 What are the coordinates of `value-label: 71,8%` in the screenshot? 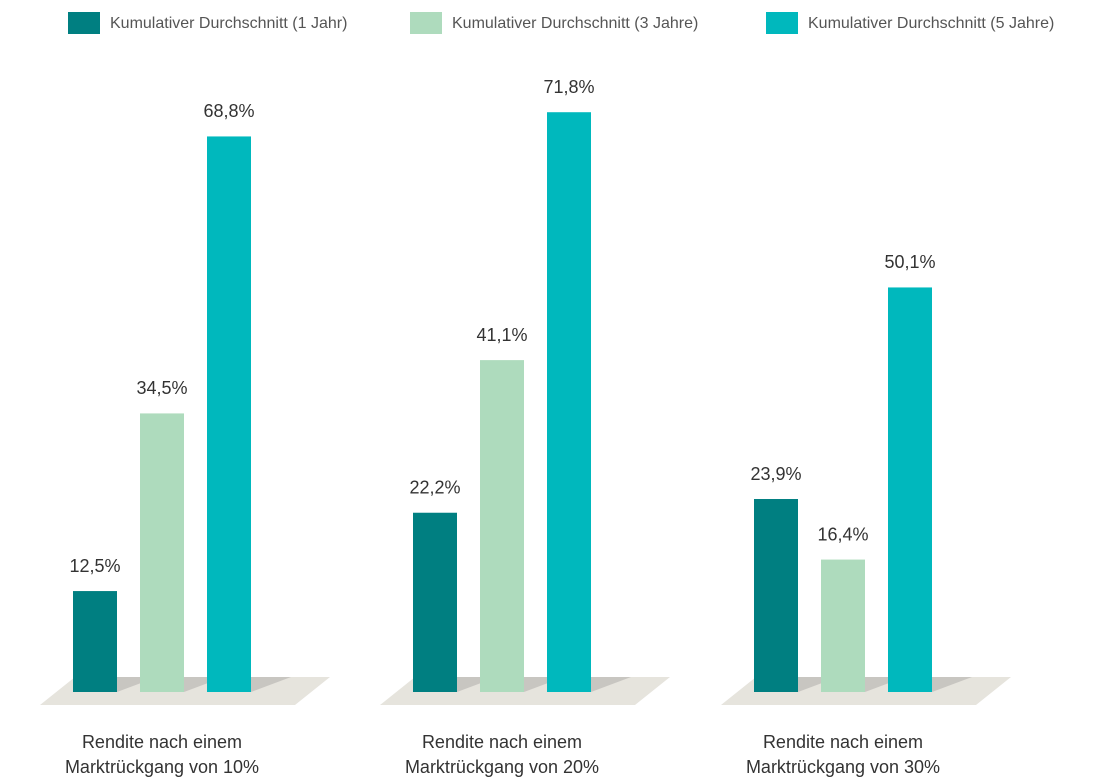 It's located at (568, 87).